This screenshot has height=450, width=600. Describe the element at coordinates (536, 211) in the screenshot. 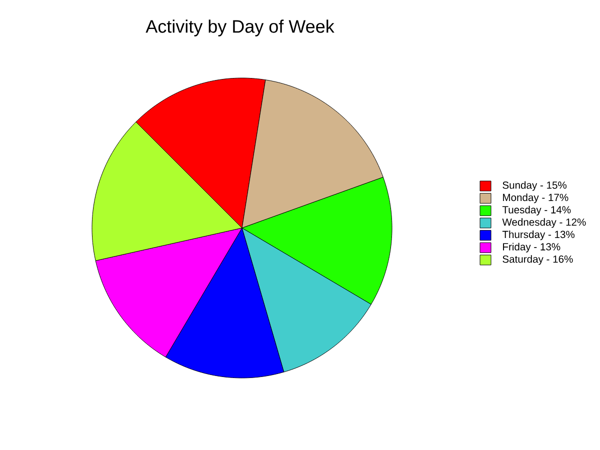

I see `legend-label: Tuesday - 14%` at that location.